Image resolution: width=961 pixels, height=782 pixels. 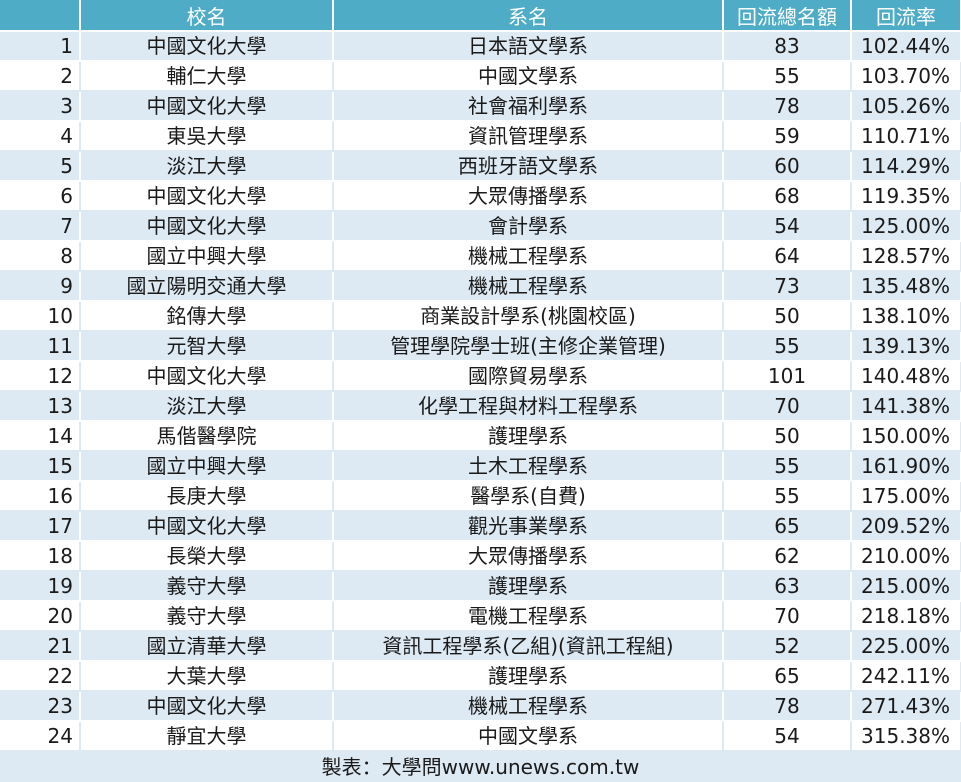 What do you see at coordinates (906, 196) in the screenshot?
I see `return-rate: 119.35%` at bounding box center [906, 196].